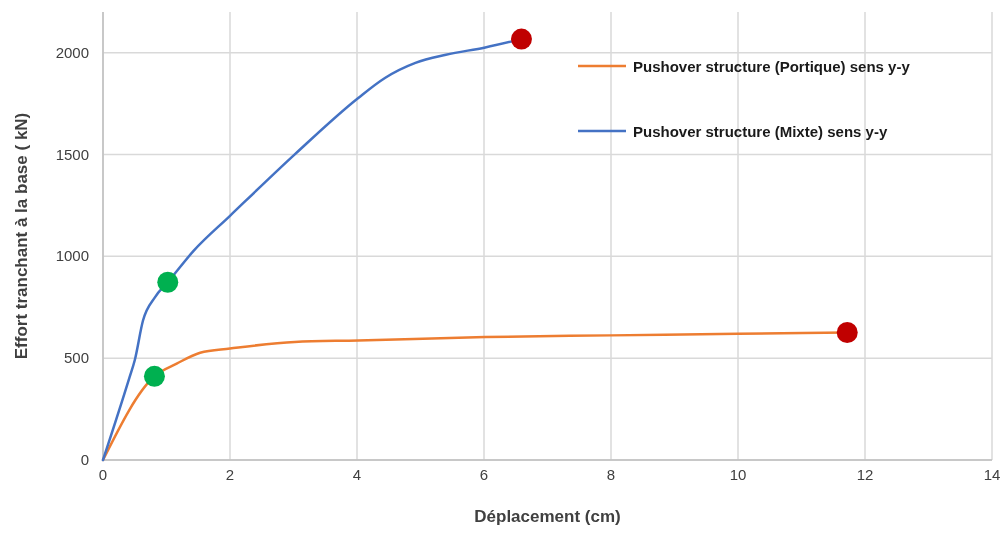 This screenshot has height=534, width=1006. I want to click on x-tick-label: 10, so click(738, 474).